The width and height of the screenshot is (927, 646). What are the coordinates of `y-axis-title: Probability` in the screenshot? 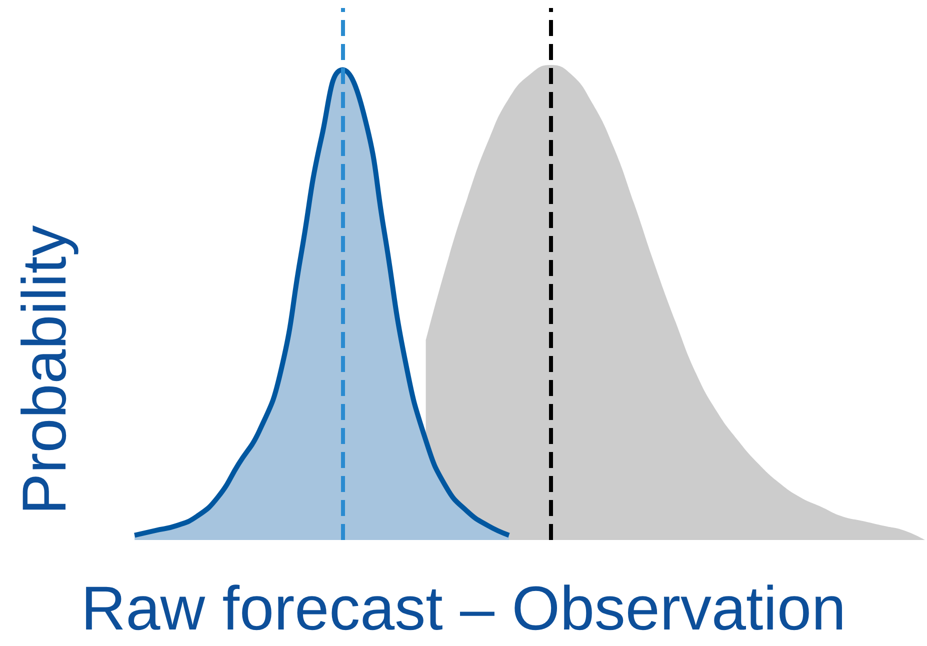 It's located at (45, 370).